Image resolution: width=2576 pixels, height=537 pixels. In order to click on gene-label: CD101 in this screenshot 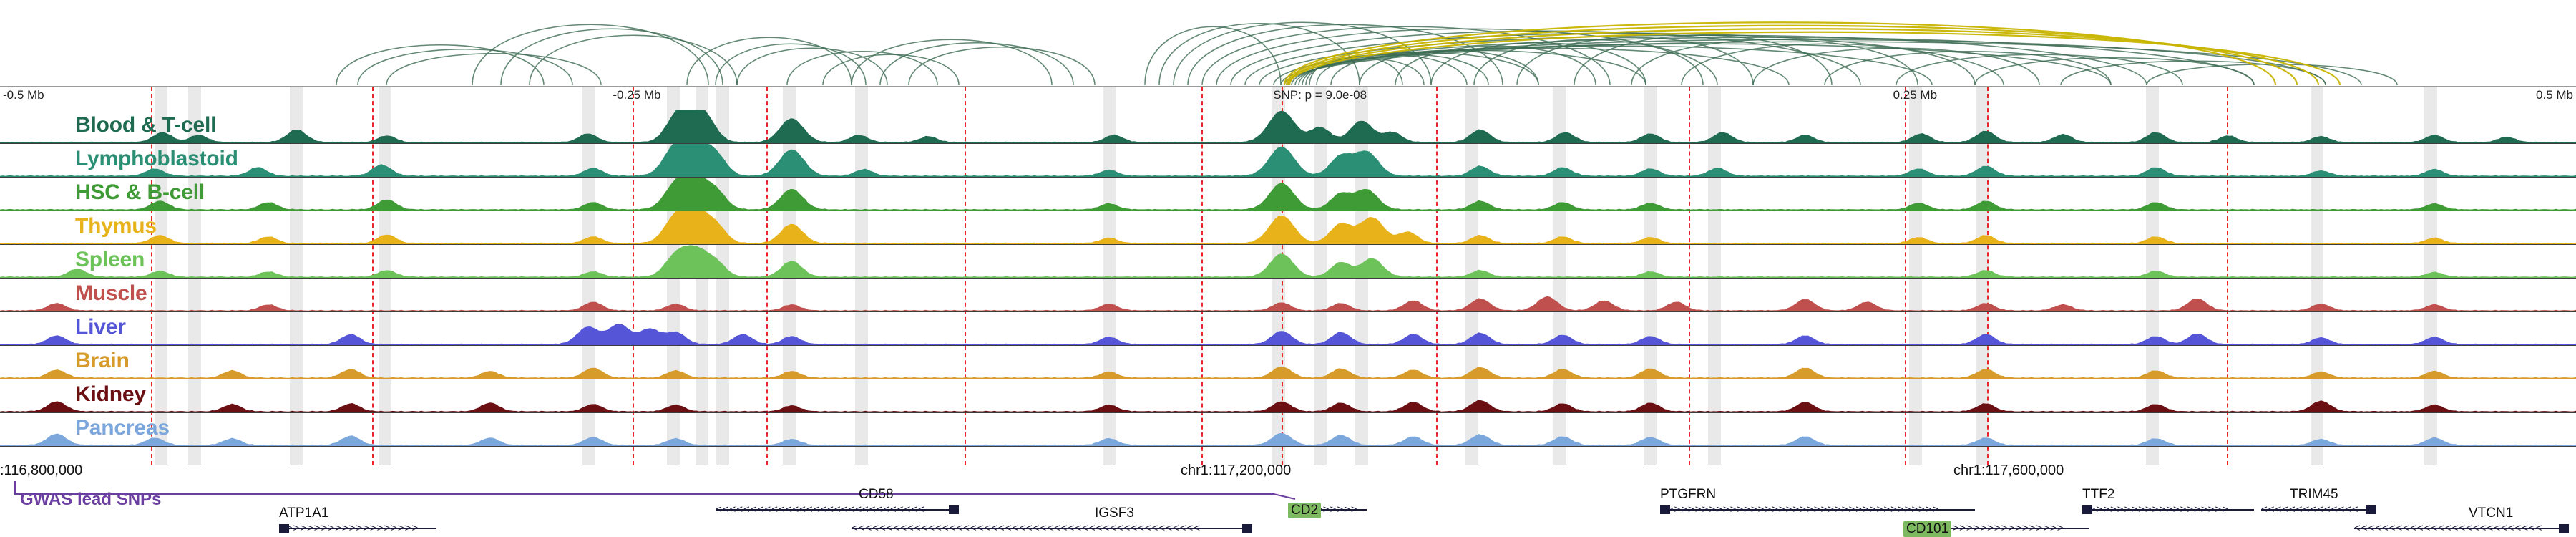, I will do `click(1927, 529)`.